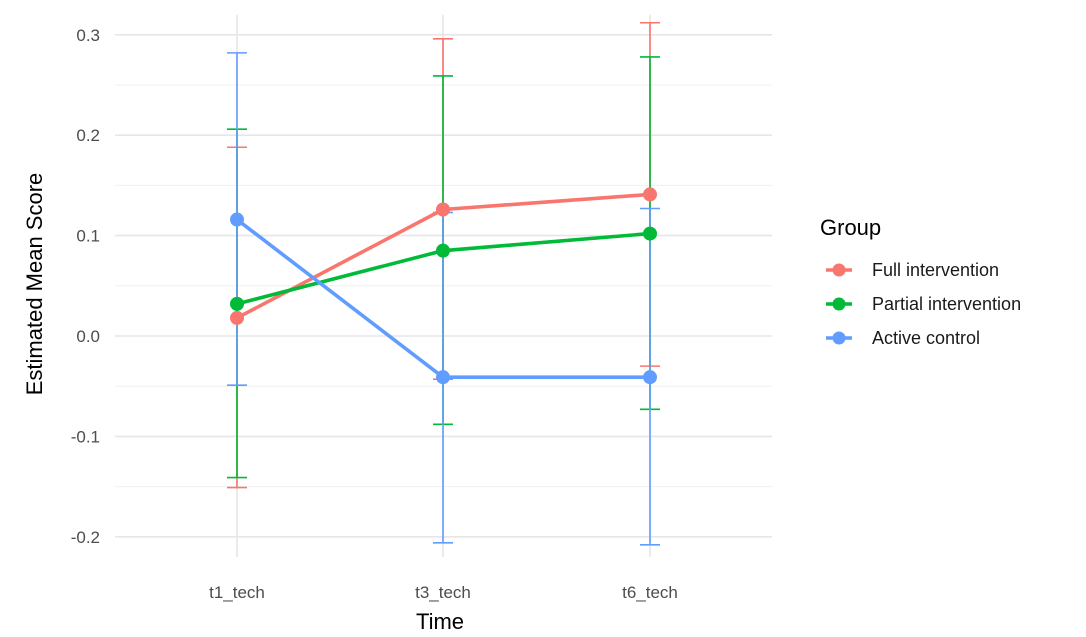 This screenshot has width=1086, height=637. Describe the element at coordinates (34, 284) in the screenshot. I see `y-axis-title: Estimated Mean Score` at that location.